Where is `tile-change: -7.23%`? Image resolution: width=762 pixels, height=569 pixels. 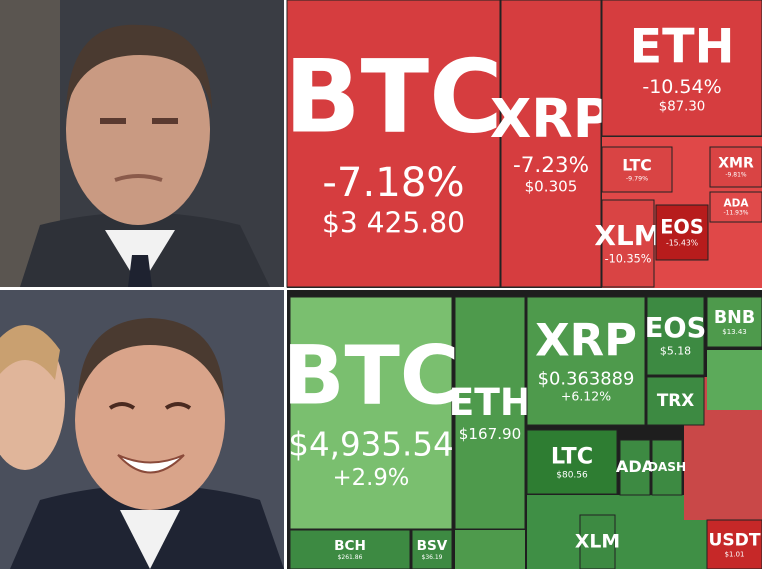 tile-change: -7.23% is located at coordinates (551, 165).